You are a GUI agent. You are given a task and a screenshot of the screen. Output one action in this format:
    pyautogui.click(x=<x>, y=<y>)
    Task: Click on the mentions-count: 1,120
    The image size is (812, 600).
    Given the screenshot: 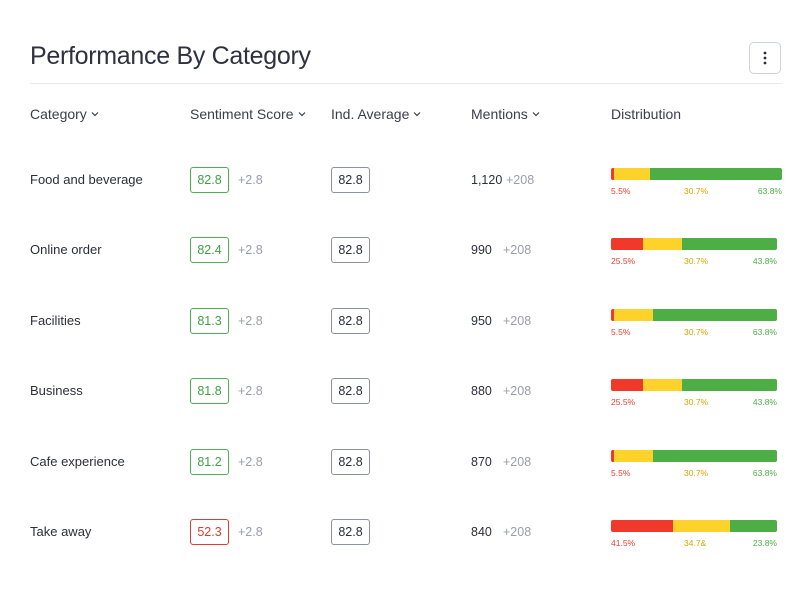 What is the action you would take?
    pyautogui.click(x=487, y=180)
    